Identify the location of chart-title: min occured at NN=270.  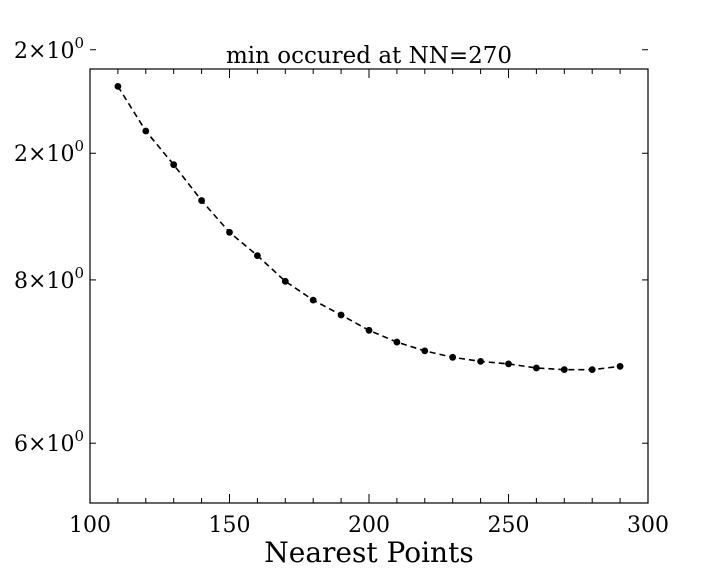
(369, 56).